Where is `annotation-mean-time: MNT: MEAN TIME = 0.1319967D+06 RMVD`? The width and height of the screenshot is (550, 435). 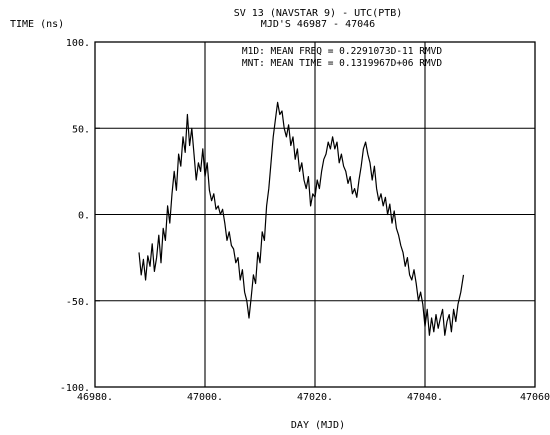 annotation-mean-time: MNT: MEAN TIME = 0.1319967D+06 RMVD is located at coordinates (342, 63).